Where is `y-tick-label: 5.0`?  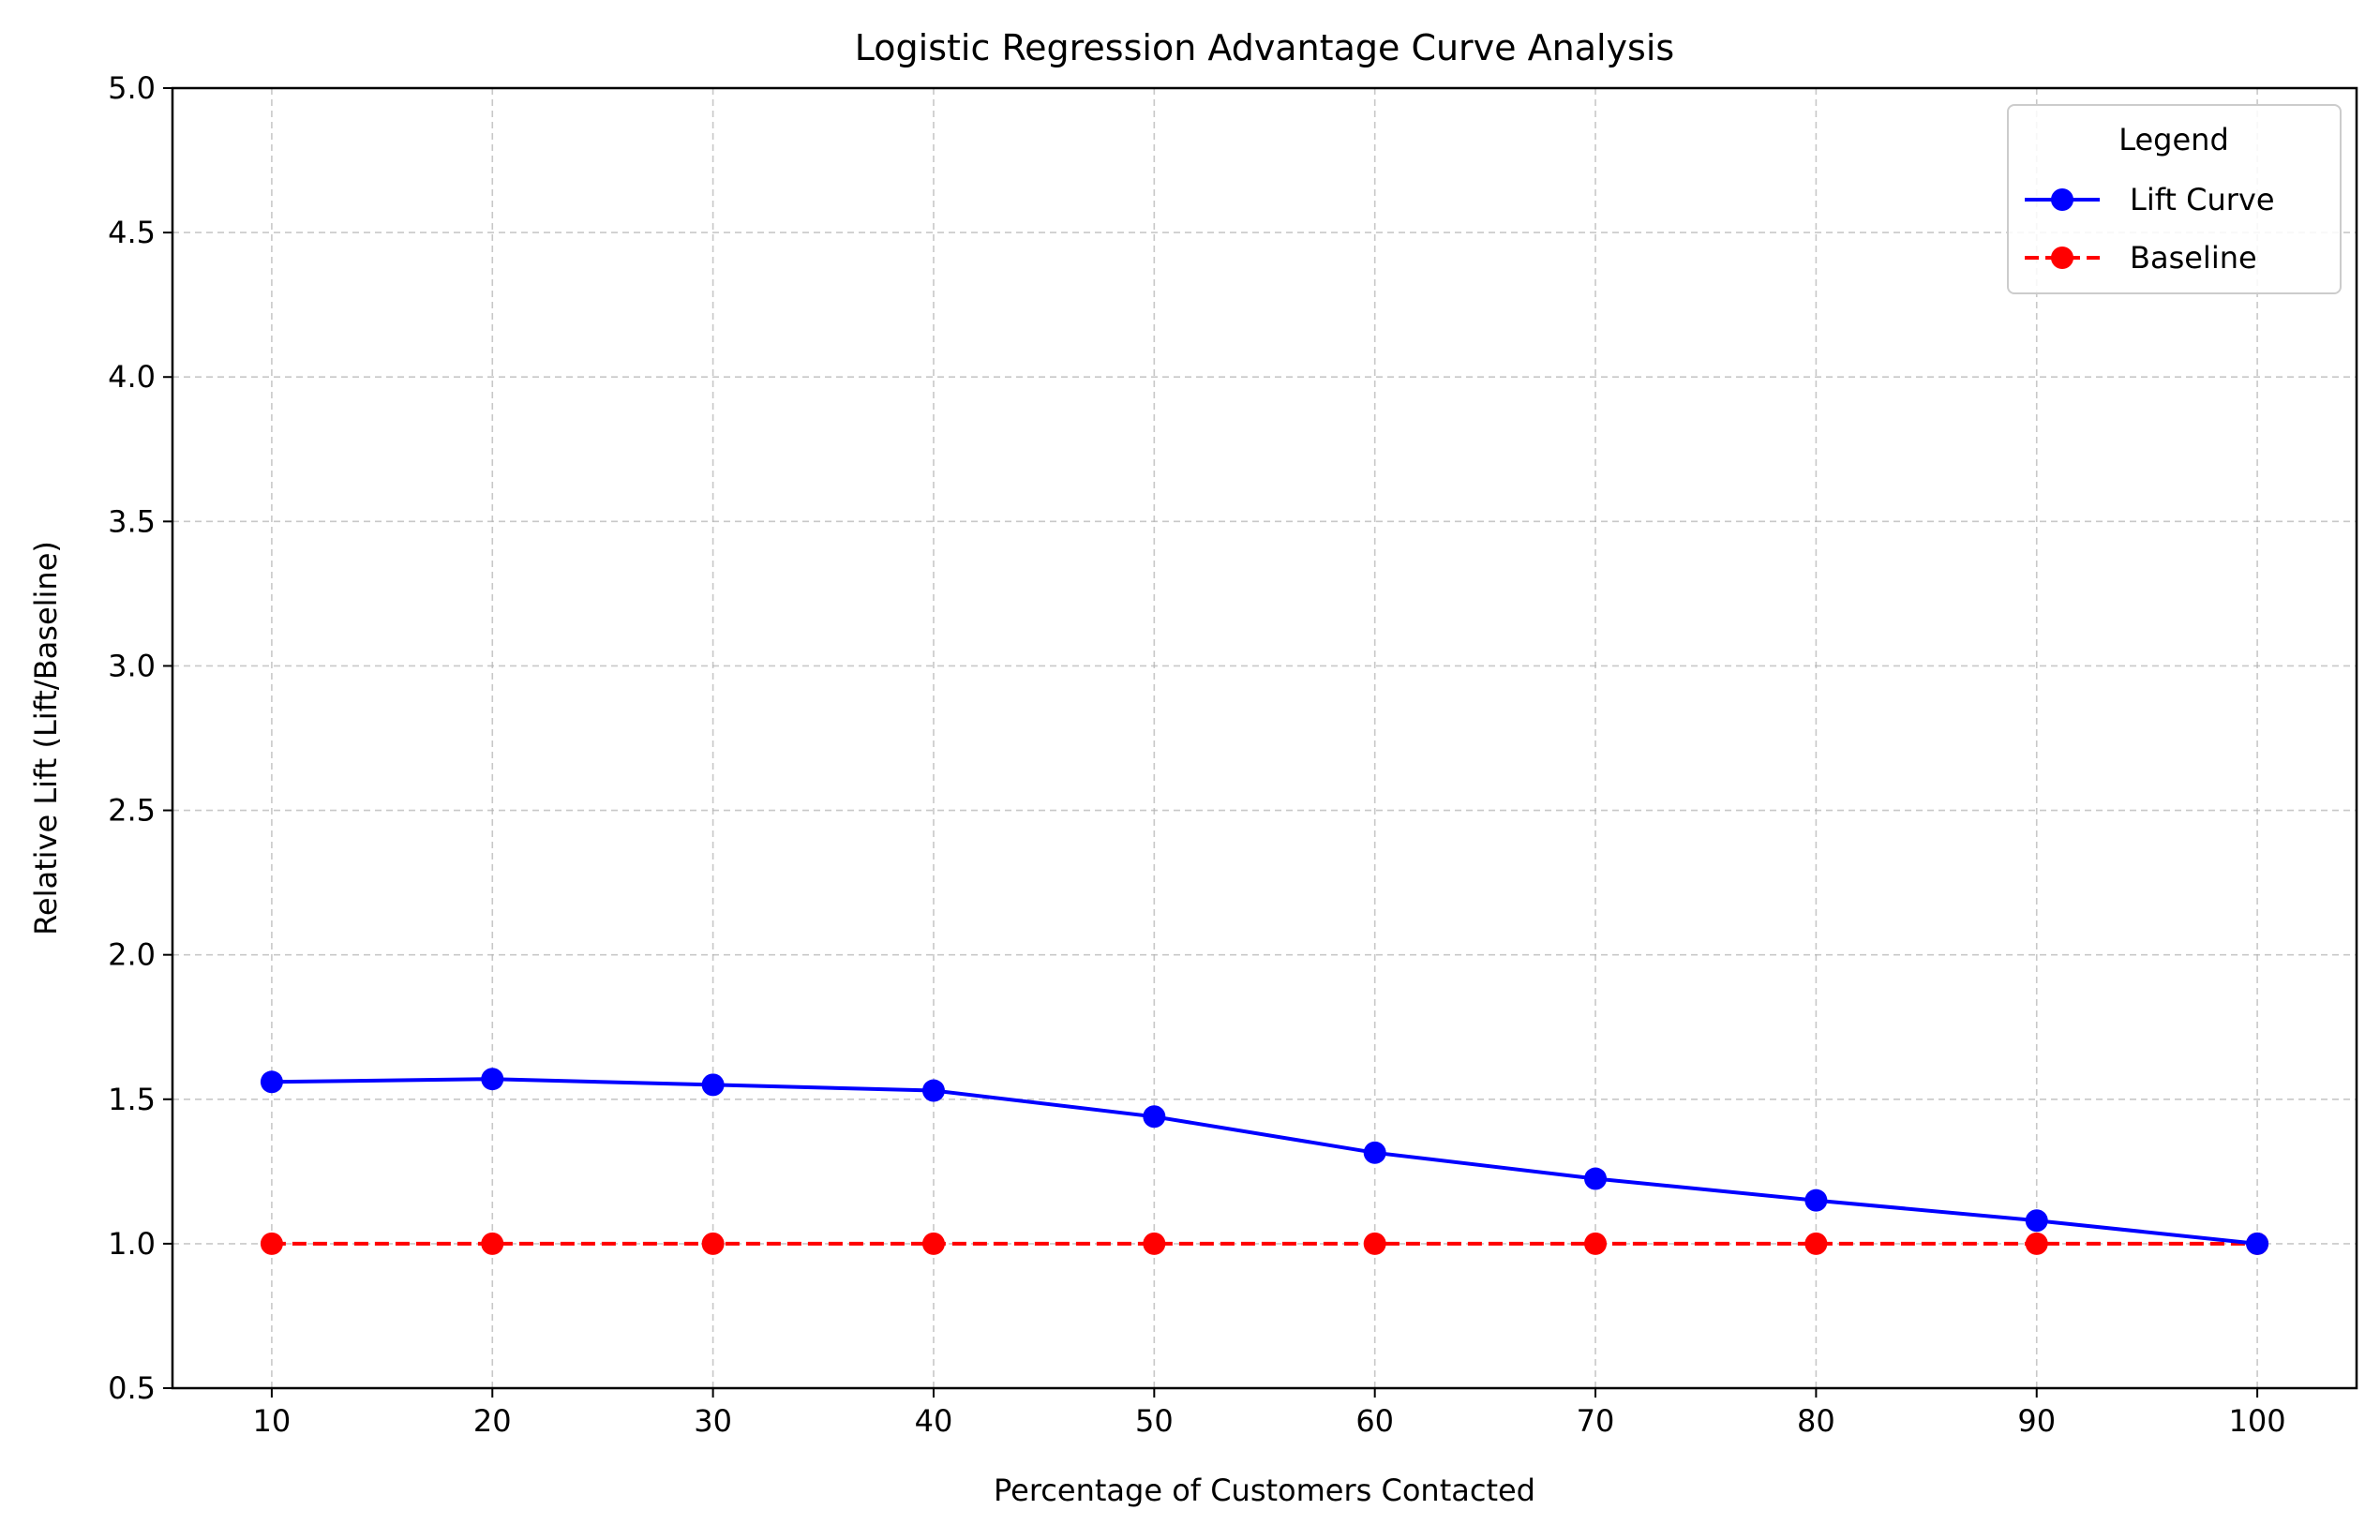
y-tick-label: 5.0 is located at coordinates (132, 88).